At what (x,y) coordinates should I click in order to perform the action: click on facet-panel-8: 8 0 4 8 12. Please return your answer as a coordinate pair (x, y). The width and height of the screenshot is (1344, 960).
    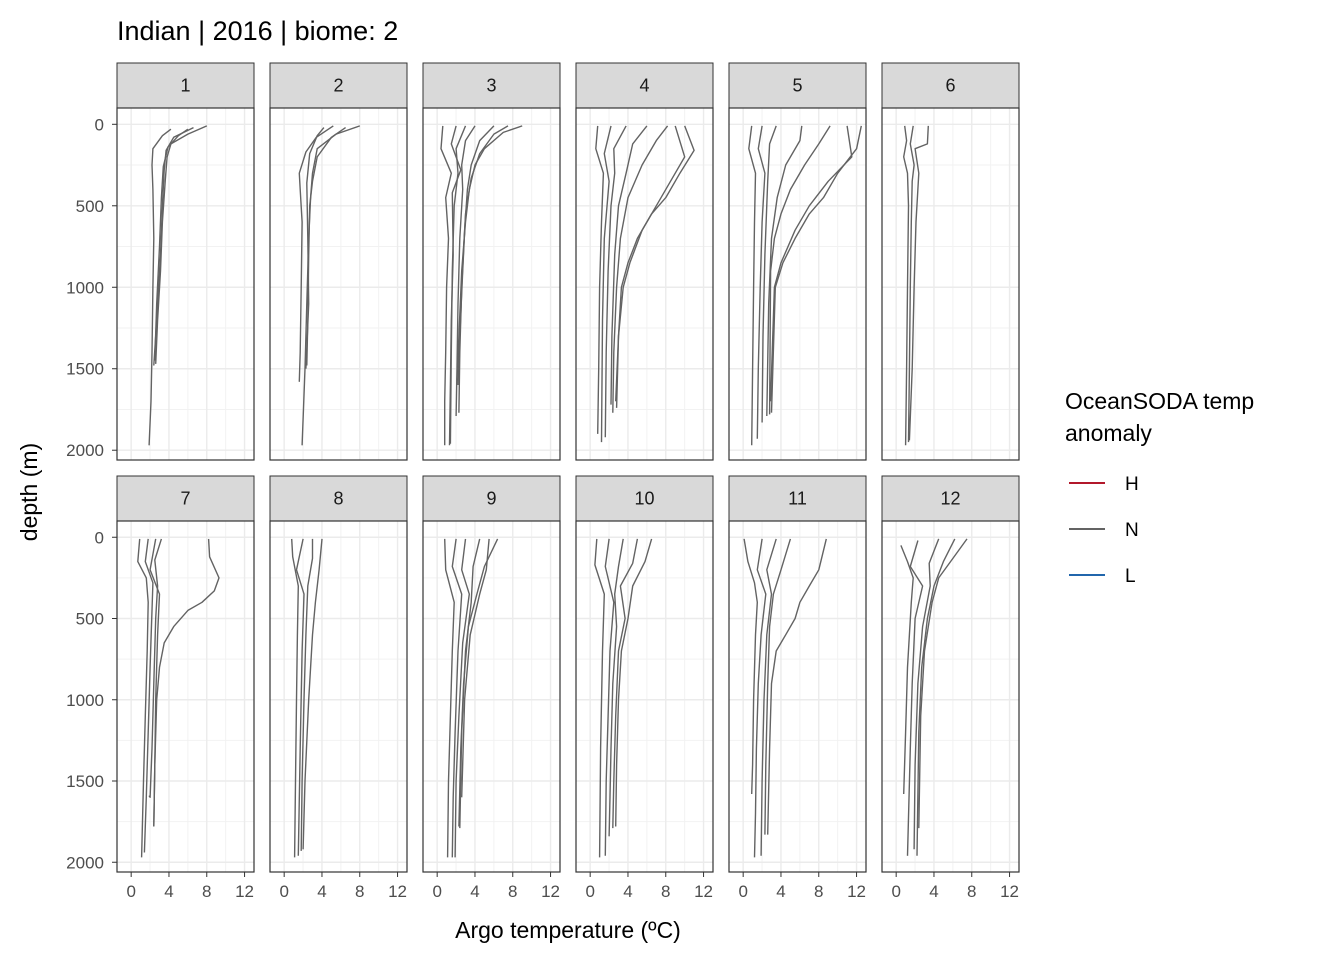
    Looking at the image, I should click on (338, 688).